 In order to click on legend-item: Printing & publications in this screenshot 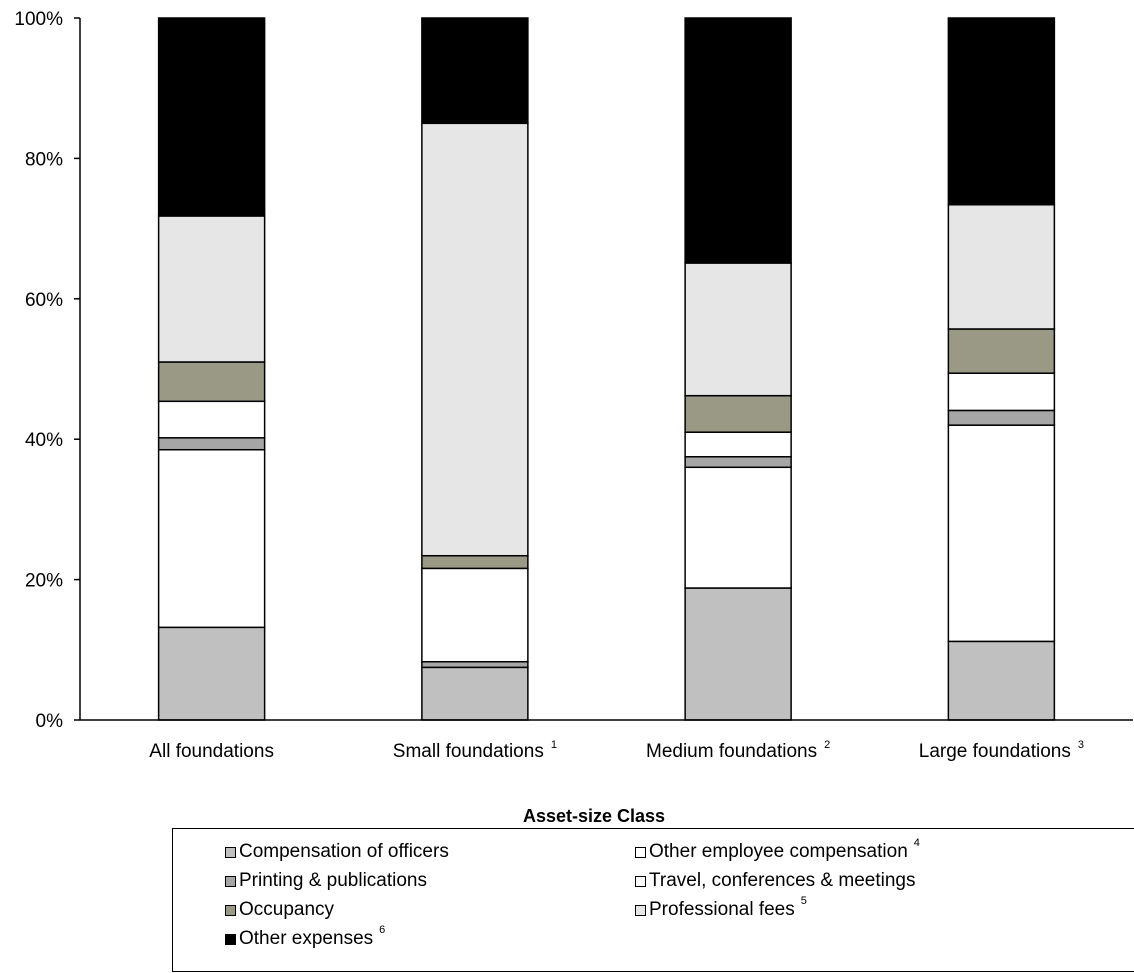, I will do `click(326, 881)`.